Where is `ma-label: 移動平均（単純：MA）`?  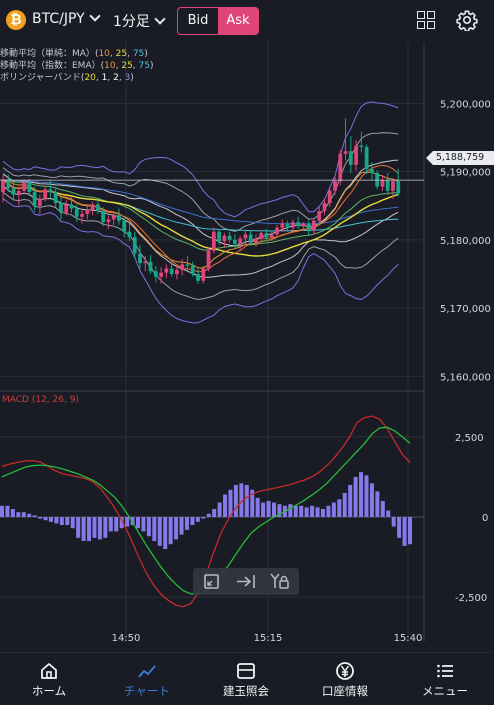 ma-label: 移動平均（単純：MA） is located at coordinates (47, 54).